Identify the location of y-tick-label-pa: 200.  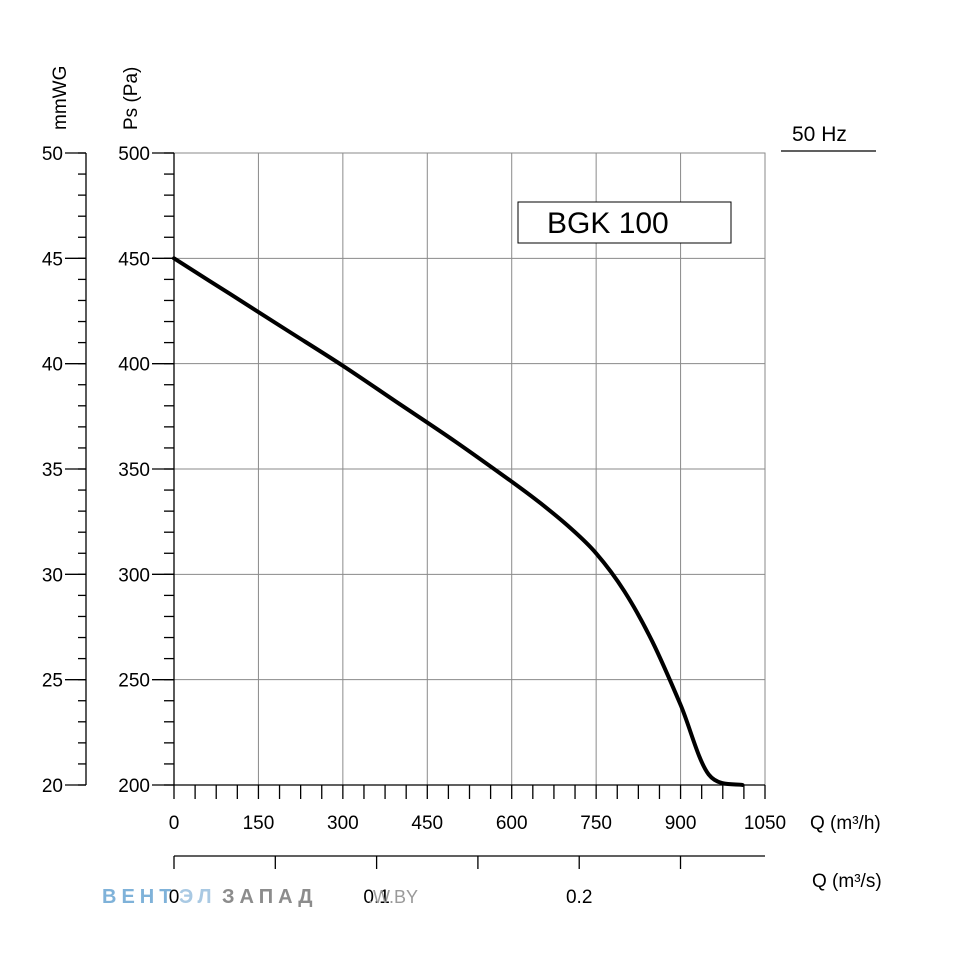
(134, 786).